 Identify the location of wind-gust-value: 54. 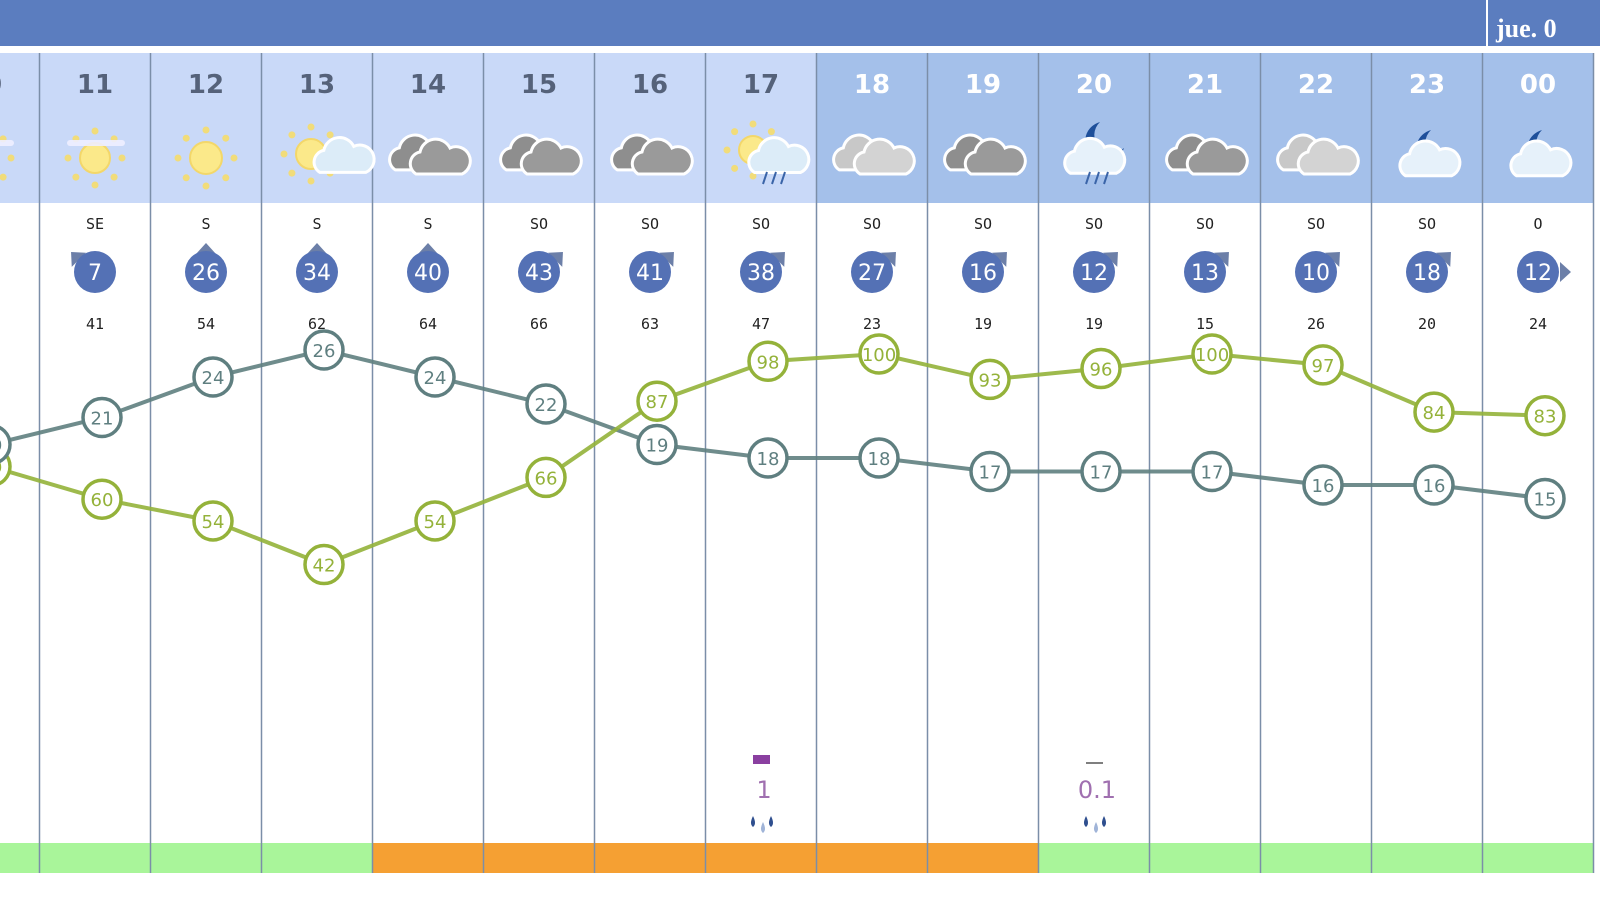
(206, 324).